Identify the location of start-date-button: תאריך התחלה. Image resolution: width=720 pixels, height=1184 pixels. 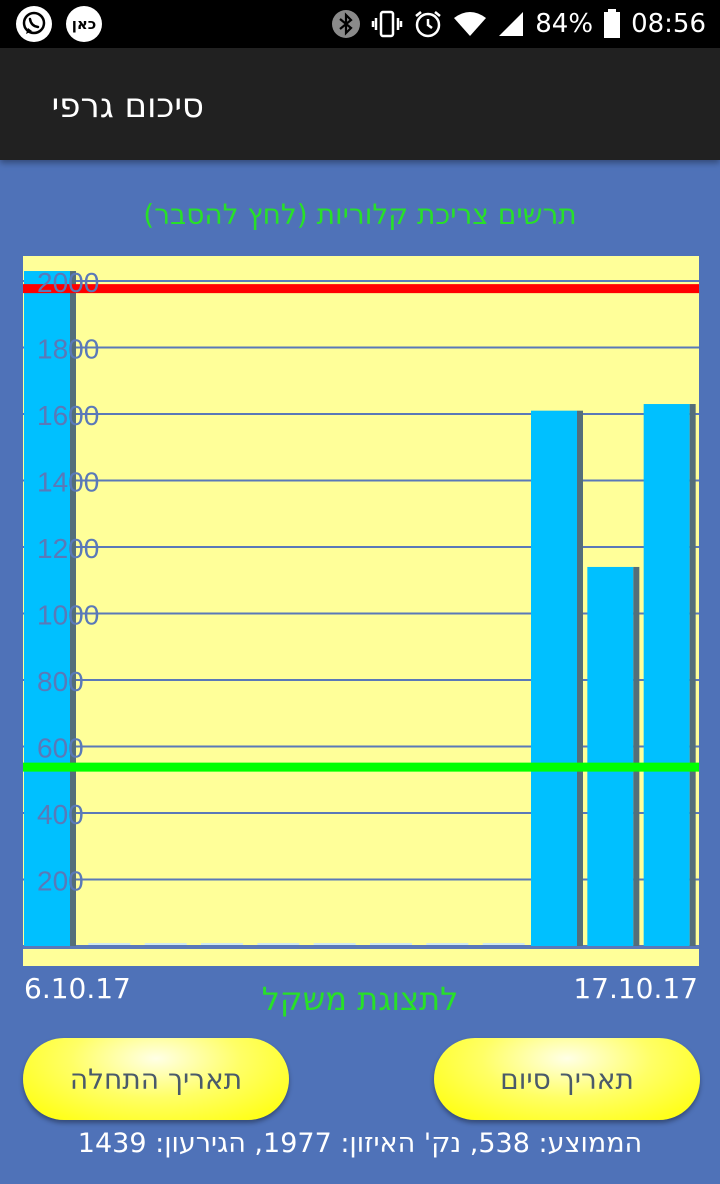
(156, 1079).